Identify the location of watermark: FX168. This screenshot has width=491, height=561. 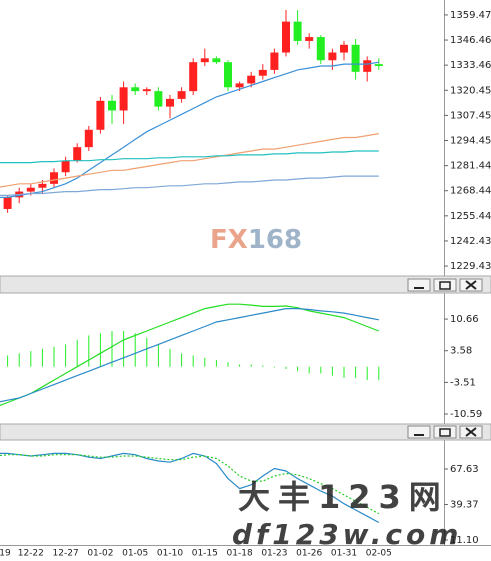
(256, 240).